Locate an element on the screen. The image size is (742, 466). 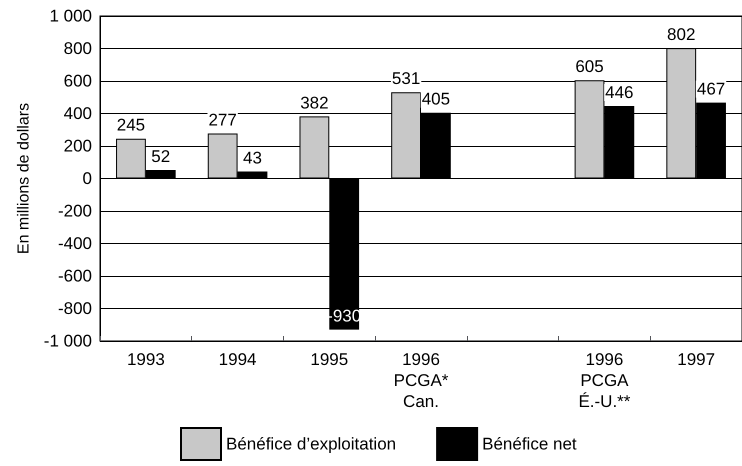
y-tick-label: -200 is located at coordinates (75, 211).